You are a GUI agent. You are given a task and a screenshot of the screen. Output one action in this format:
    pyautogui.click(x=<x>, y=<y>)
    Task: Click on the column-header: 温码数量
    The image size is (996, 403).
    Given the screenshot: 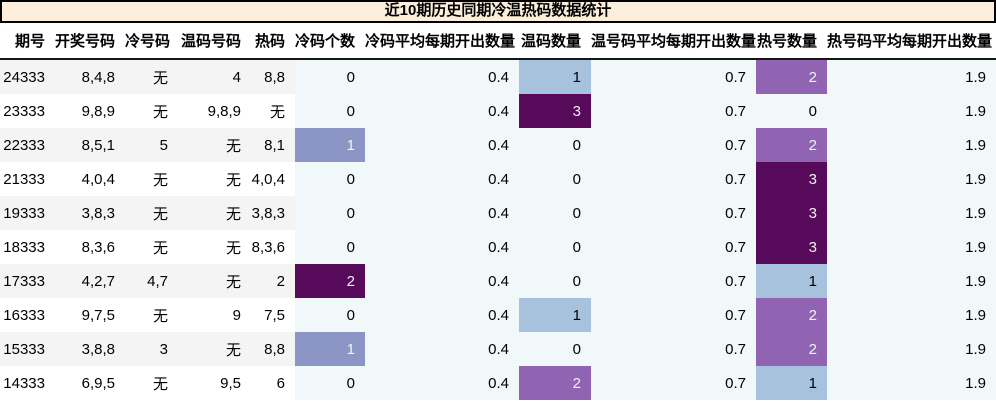 What is the action you would take?
    pyautogui.click(x=555, y=41)
    